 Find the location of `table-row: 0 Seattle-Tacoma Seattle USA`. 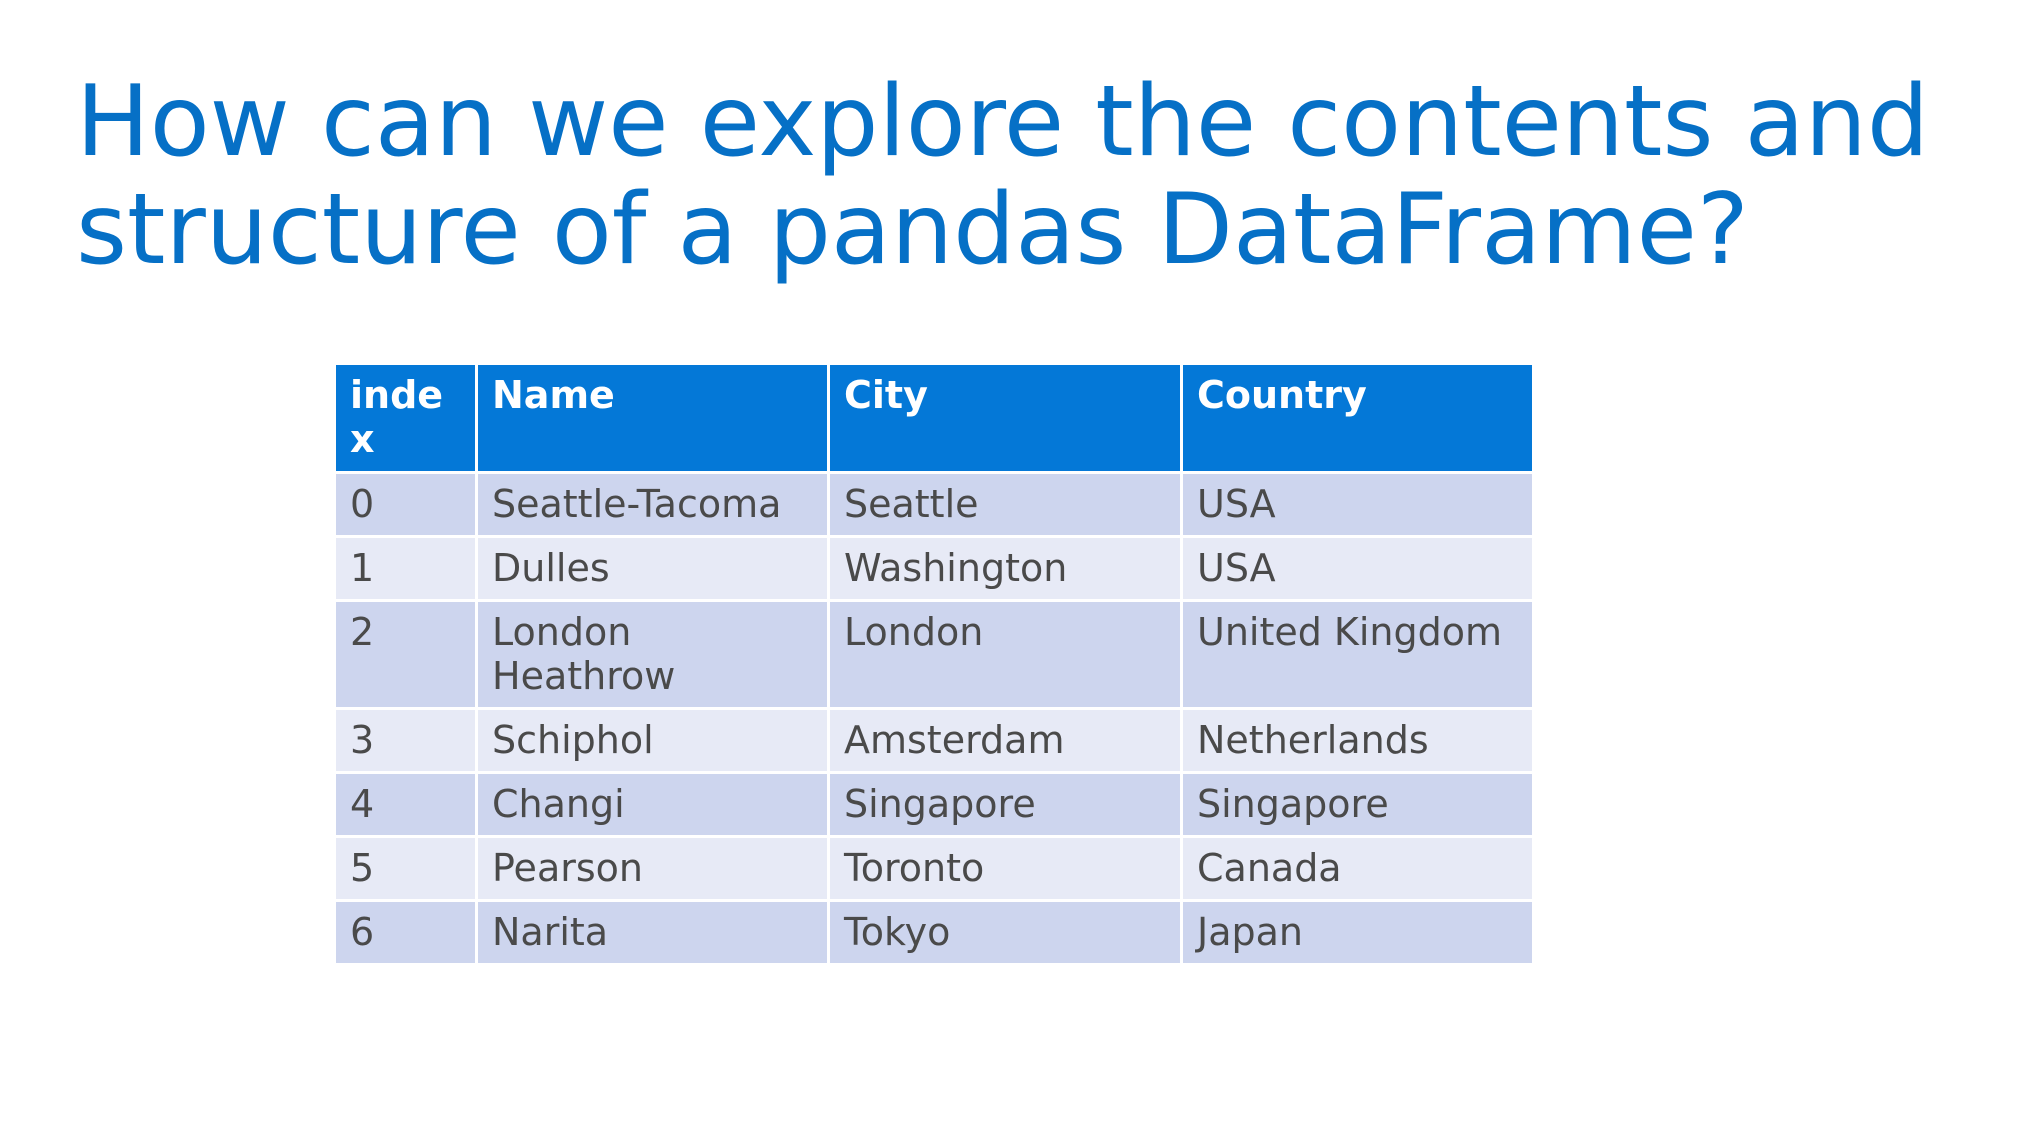

table-row: 0 Seattle-Tacoma Seattle USA is located at coordinates (934, 504).